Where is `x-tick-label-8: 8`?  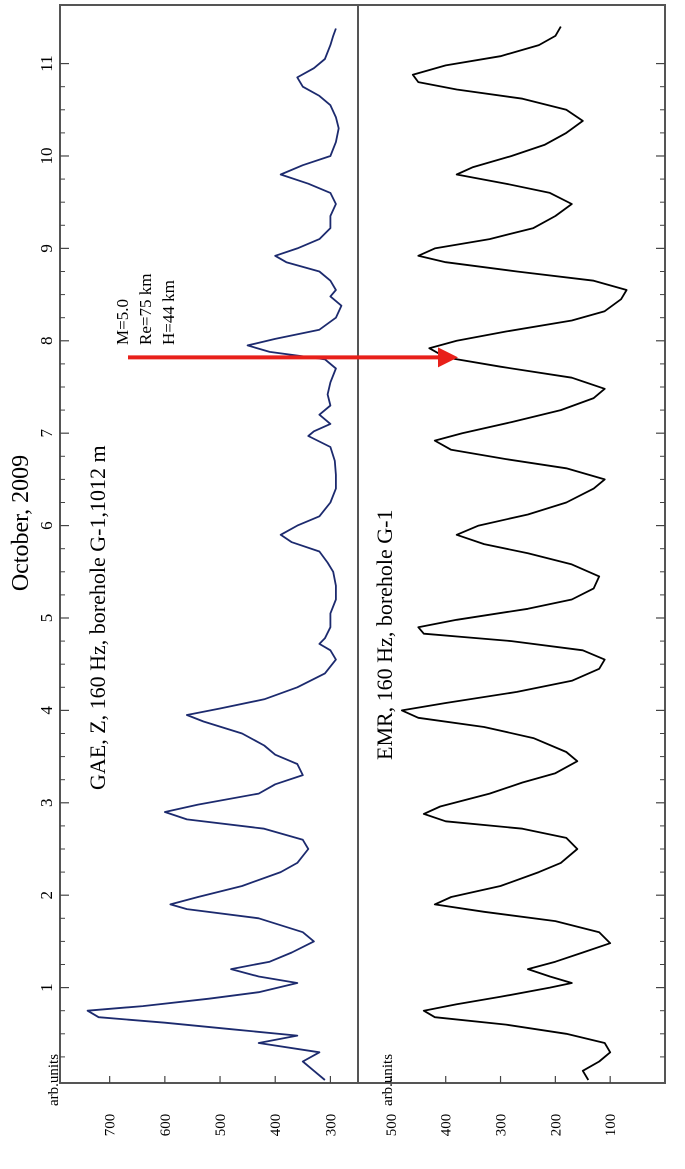
x-tick-label-8: 8 is located at coordinates (46, 341).